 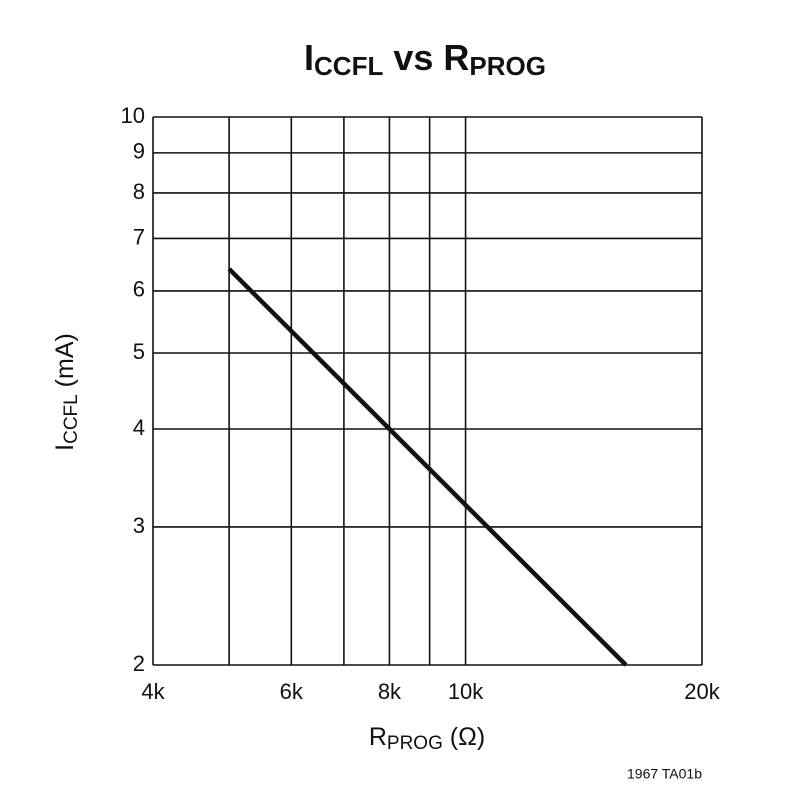 What do you see at coordinates (139, 289) in the screenshot?
I see `y-tick-label: 6` at bounding box center [139, 289].